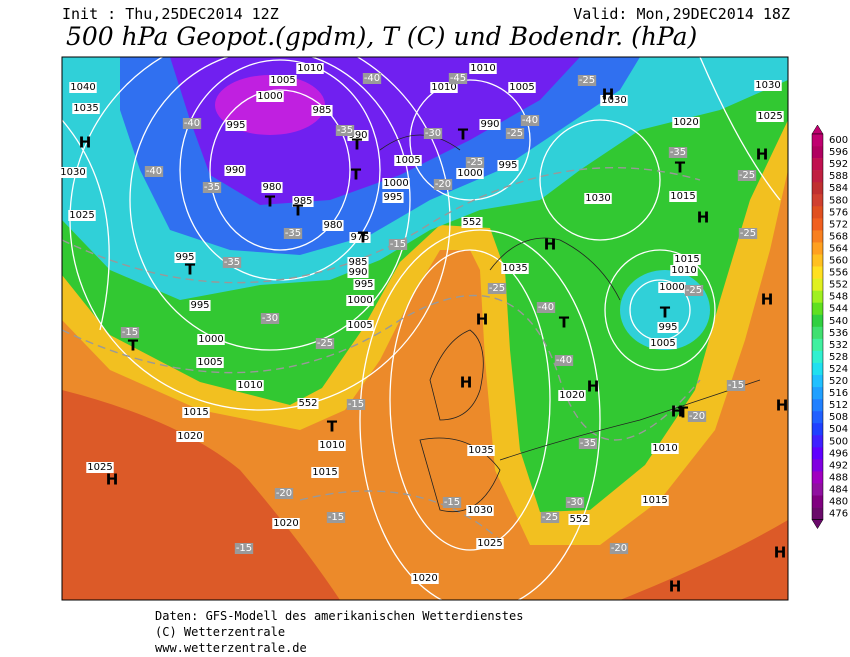  Describe the element at coordinates (201, 495) in the screenshot. I see `field-warm` at that location.